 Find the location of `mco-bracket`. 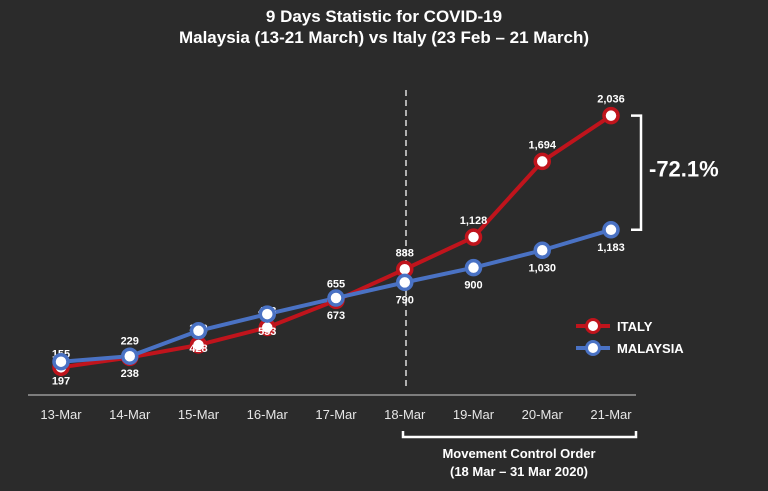

mco-bracket is located at coordinates (519, 435).